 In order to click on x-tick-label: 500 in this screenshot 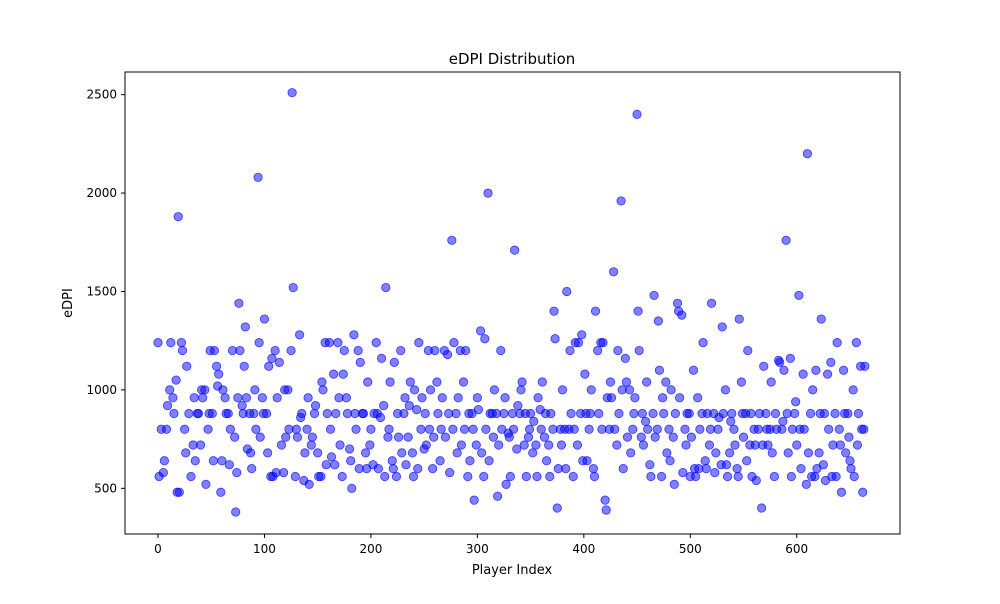, I will do `click(690, 549)`.